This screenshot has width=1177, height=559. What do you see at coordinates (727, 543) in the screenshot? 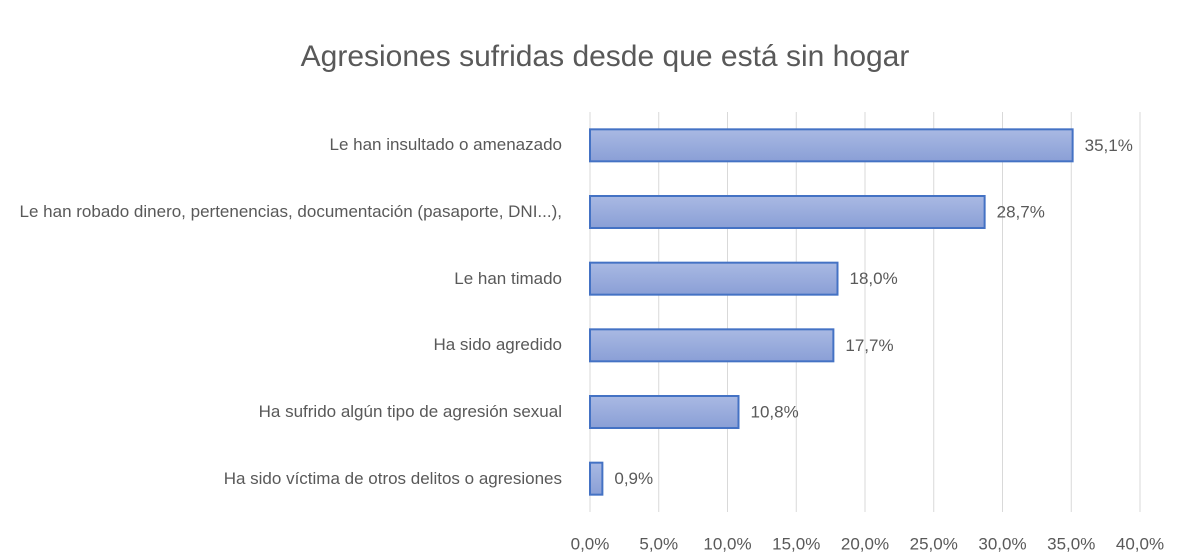
I see `x-tick-label: 10,0%` at bounding box center [727, 543].